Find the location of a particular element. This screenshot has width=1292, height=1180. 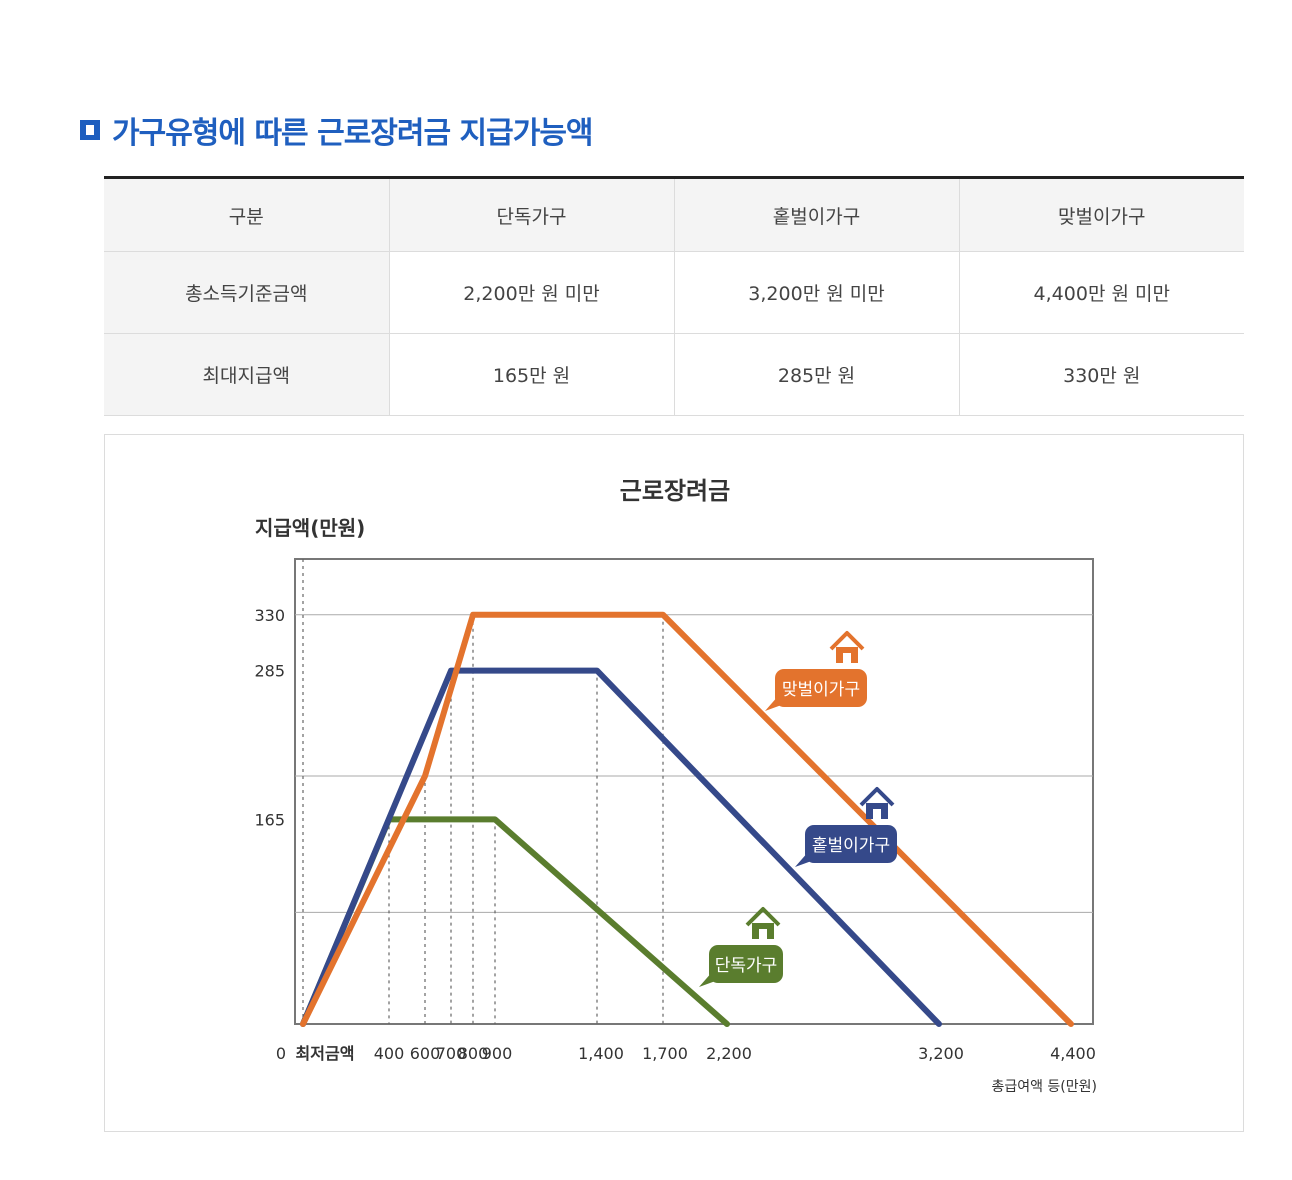

x-tick-label: 3,200 is located at coordinates (941, 1053).